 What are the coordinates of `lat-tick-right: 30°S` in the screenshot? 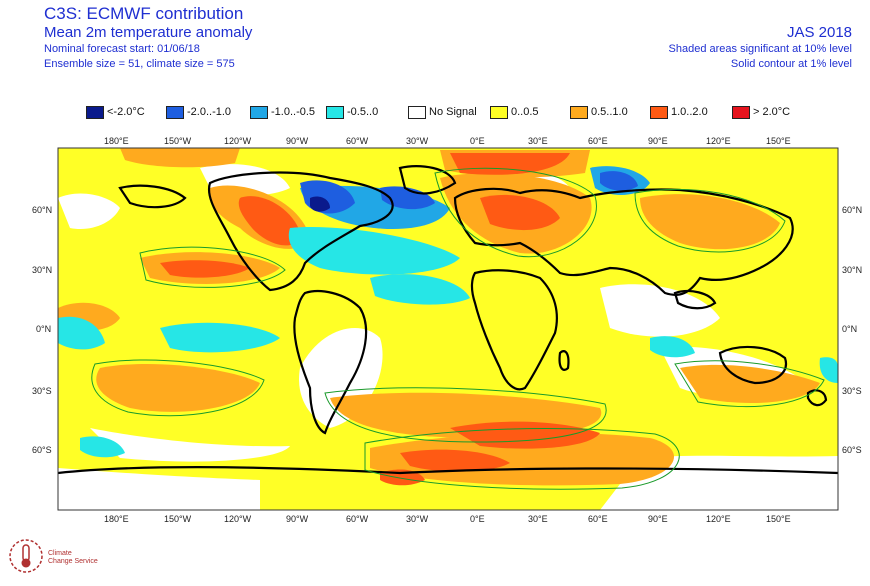 It's located at (852, 391).